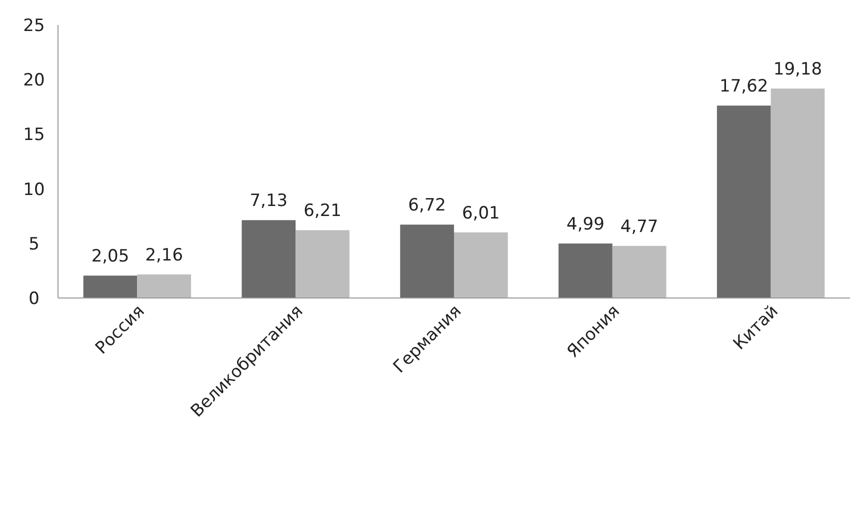  I want to click on y-tick-label: 15, so click(34, 135).